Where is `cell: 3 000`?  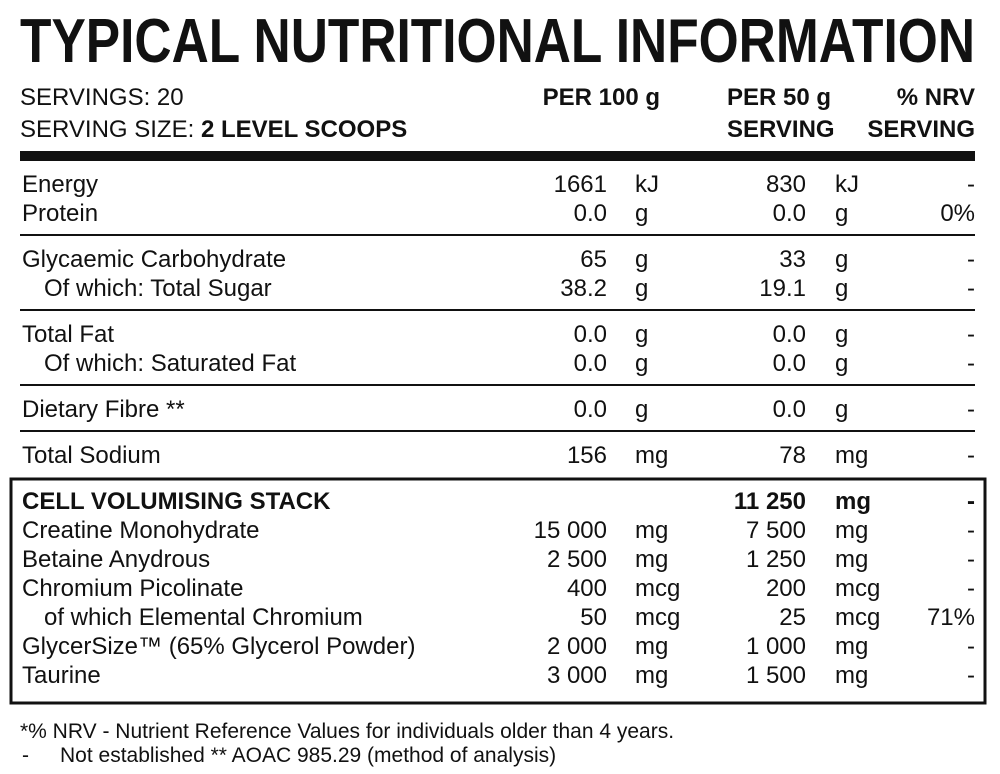
cell: 3 000 is located at coordinates (577, 675).